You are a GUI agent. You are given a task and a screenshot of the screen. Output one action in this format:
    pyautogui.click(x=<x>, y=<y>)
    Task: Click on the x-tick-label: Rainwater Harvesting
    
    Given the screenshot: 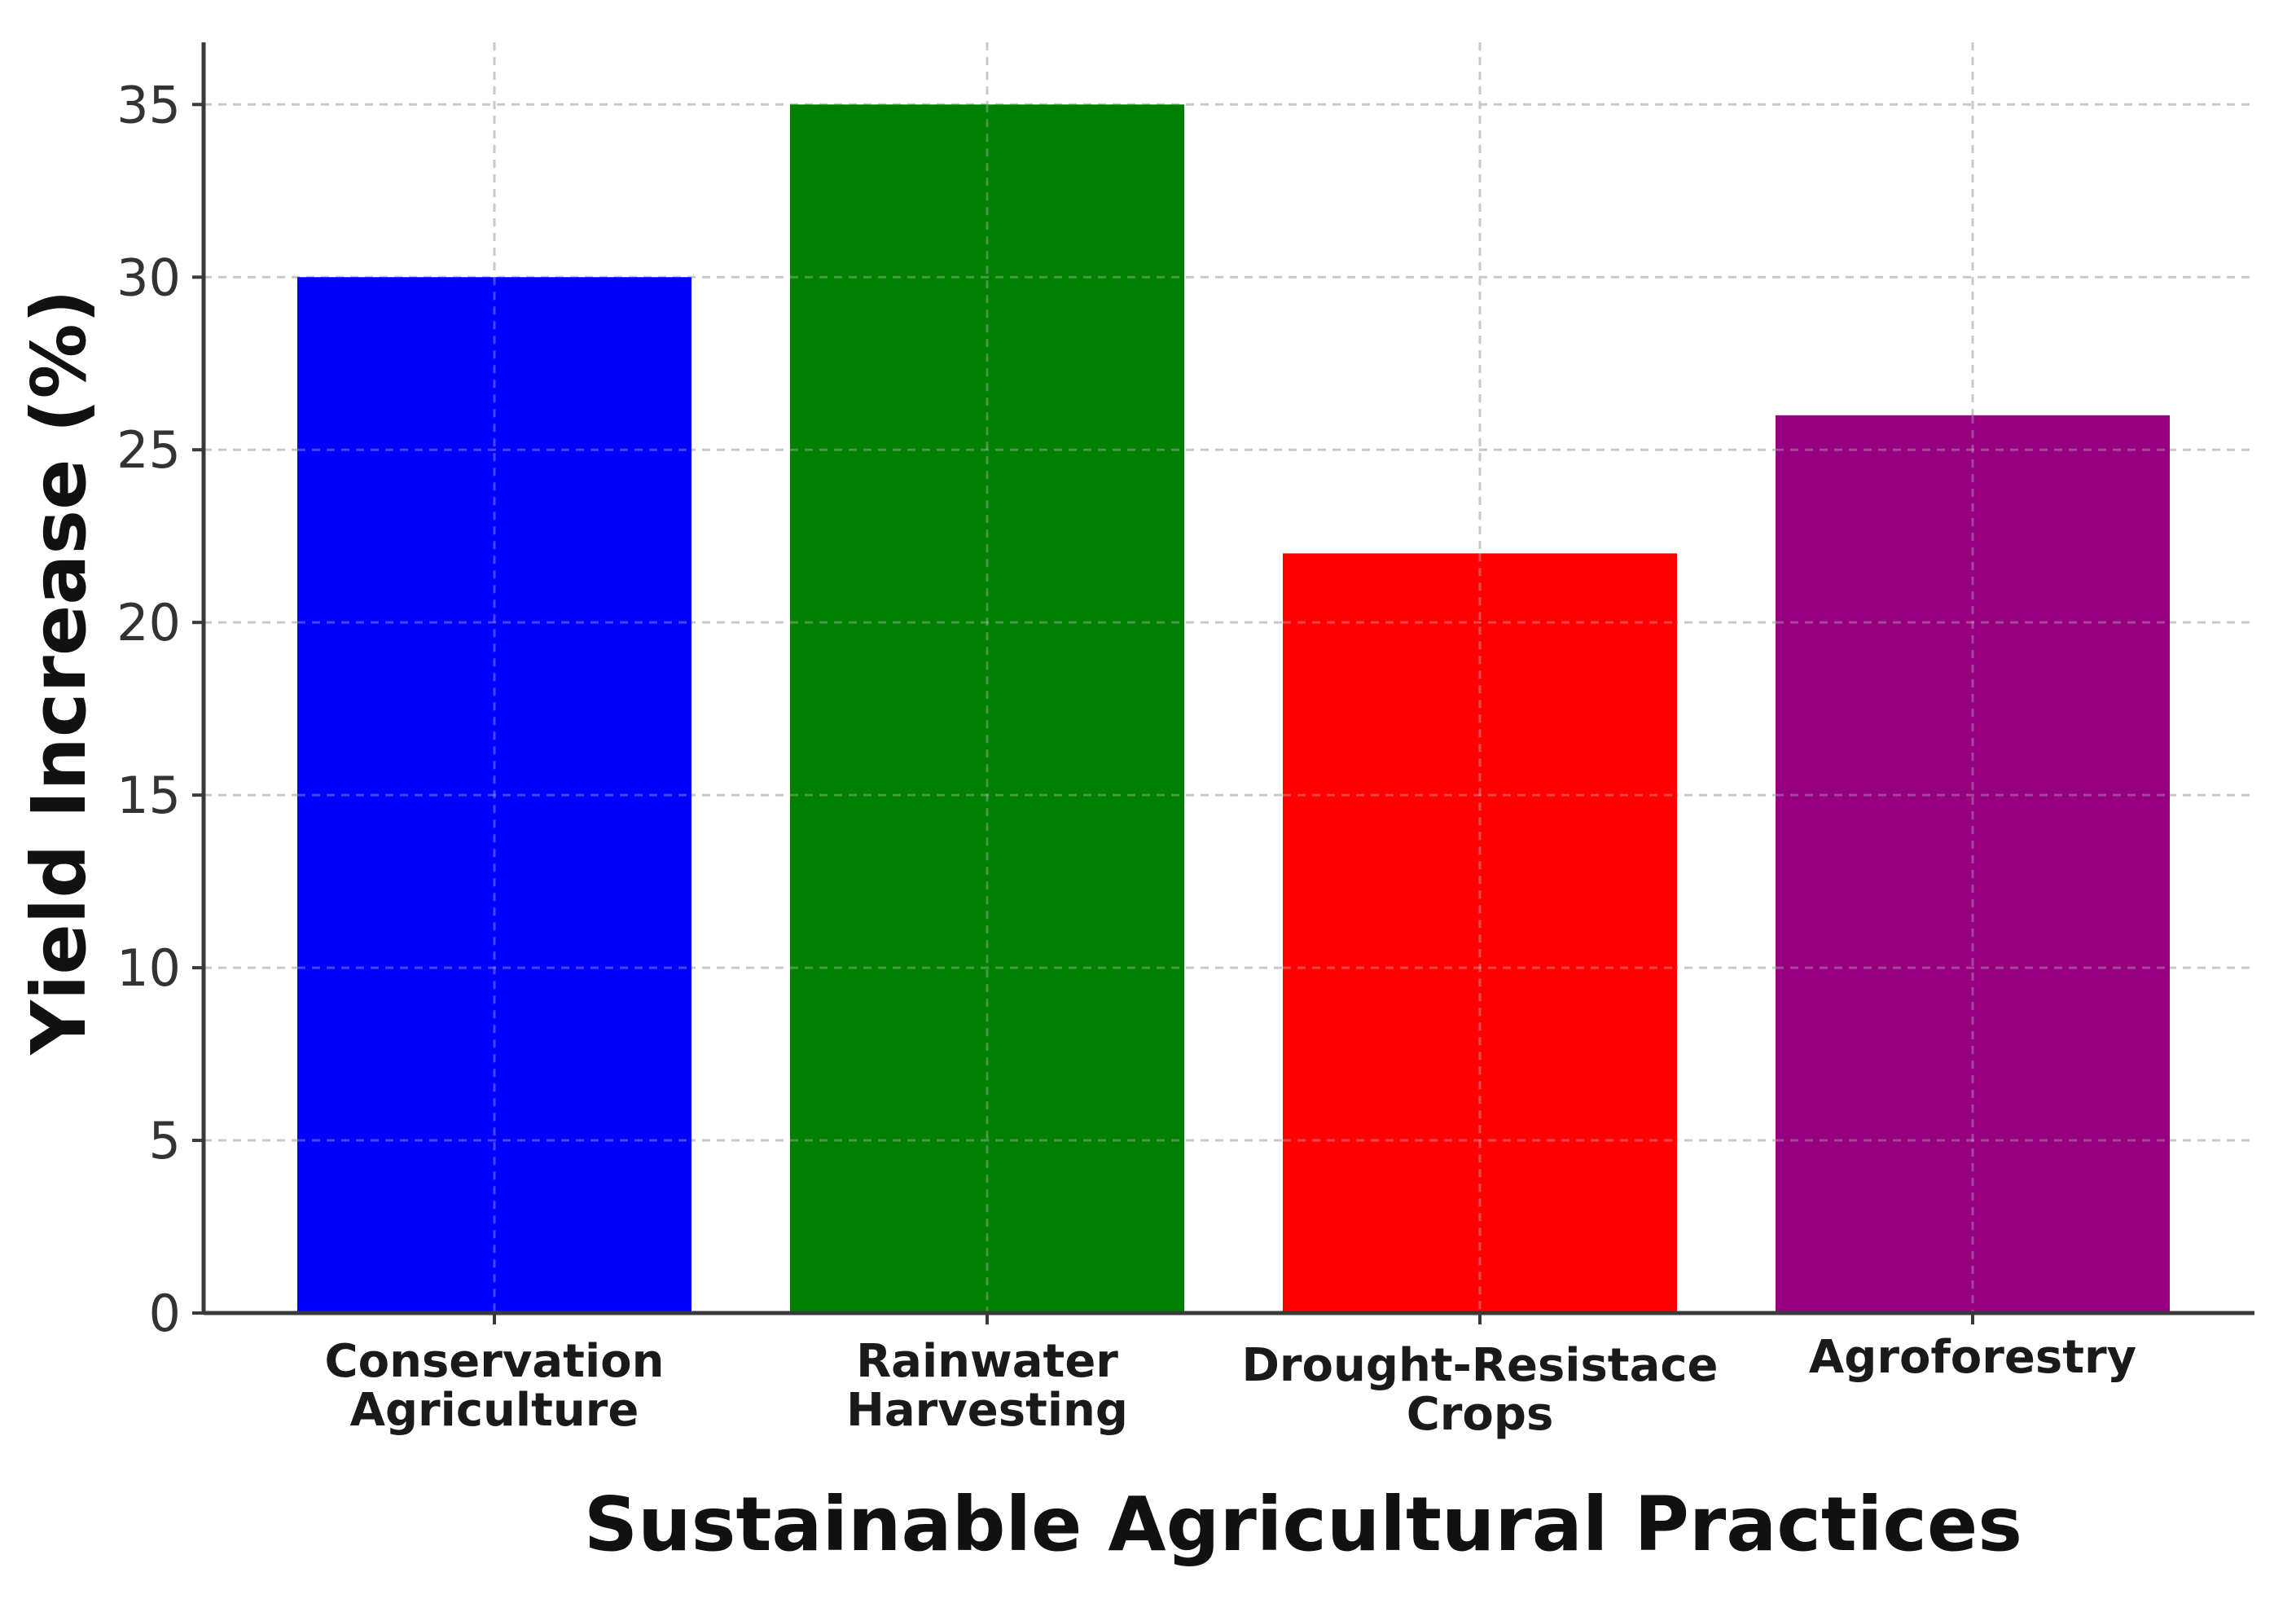 What is the action you would take?
    pyautogui.click(x=987, y=1386)
    